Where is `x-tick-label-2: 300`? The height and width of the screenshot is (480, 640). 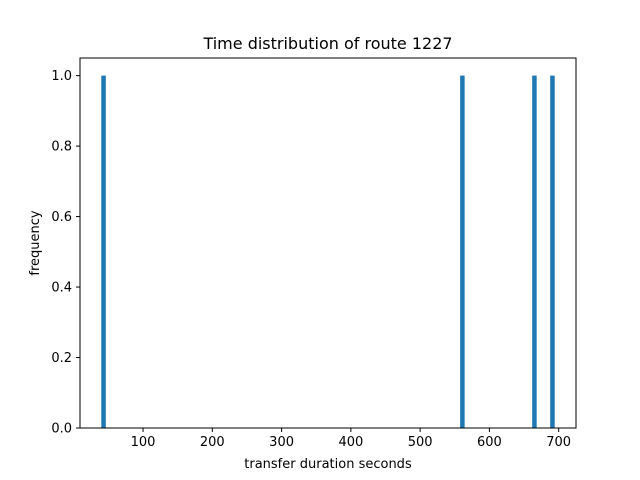
x-tick-label-2: 300 is located at coordinates (281, 442).